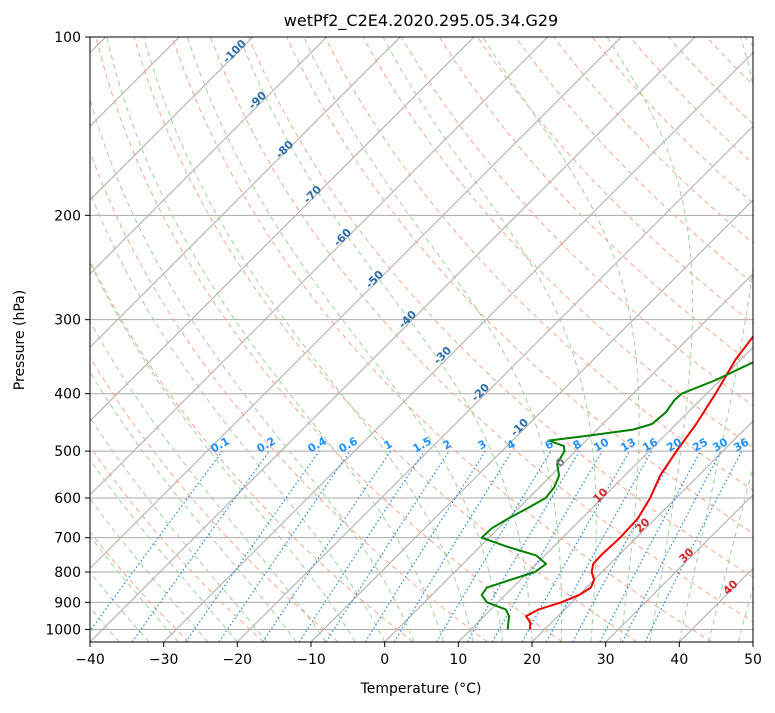 This screenshot has width=775, height=713. What do you see at coordinates (458, 660) in the screenshot?
I see `x-tick-label: 10` at bounding box center [458, 660].